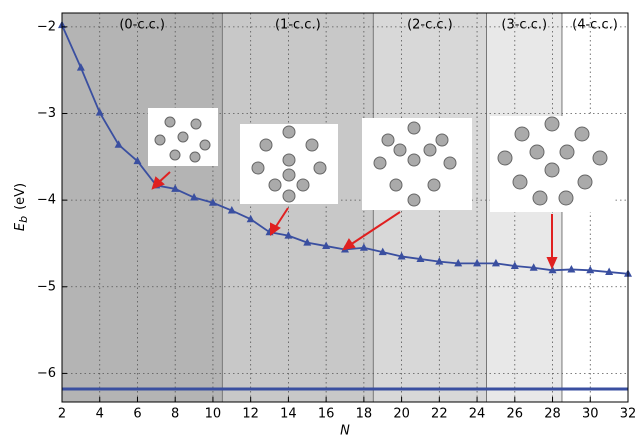 Image resolution: width=636 pixels, height=444 pixels. What do you see at coordinates (213, 414) in the screenshot?
I see `x-tick-label: 10` at bounding box center [213, 414].